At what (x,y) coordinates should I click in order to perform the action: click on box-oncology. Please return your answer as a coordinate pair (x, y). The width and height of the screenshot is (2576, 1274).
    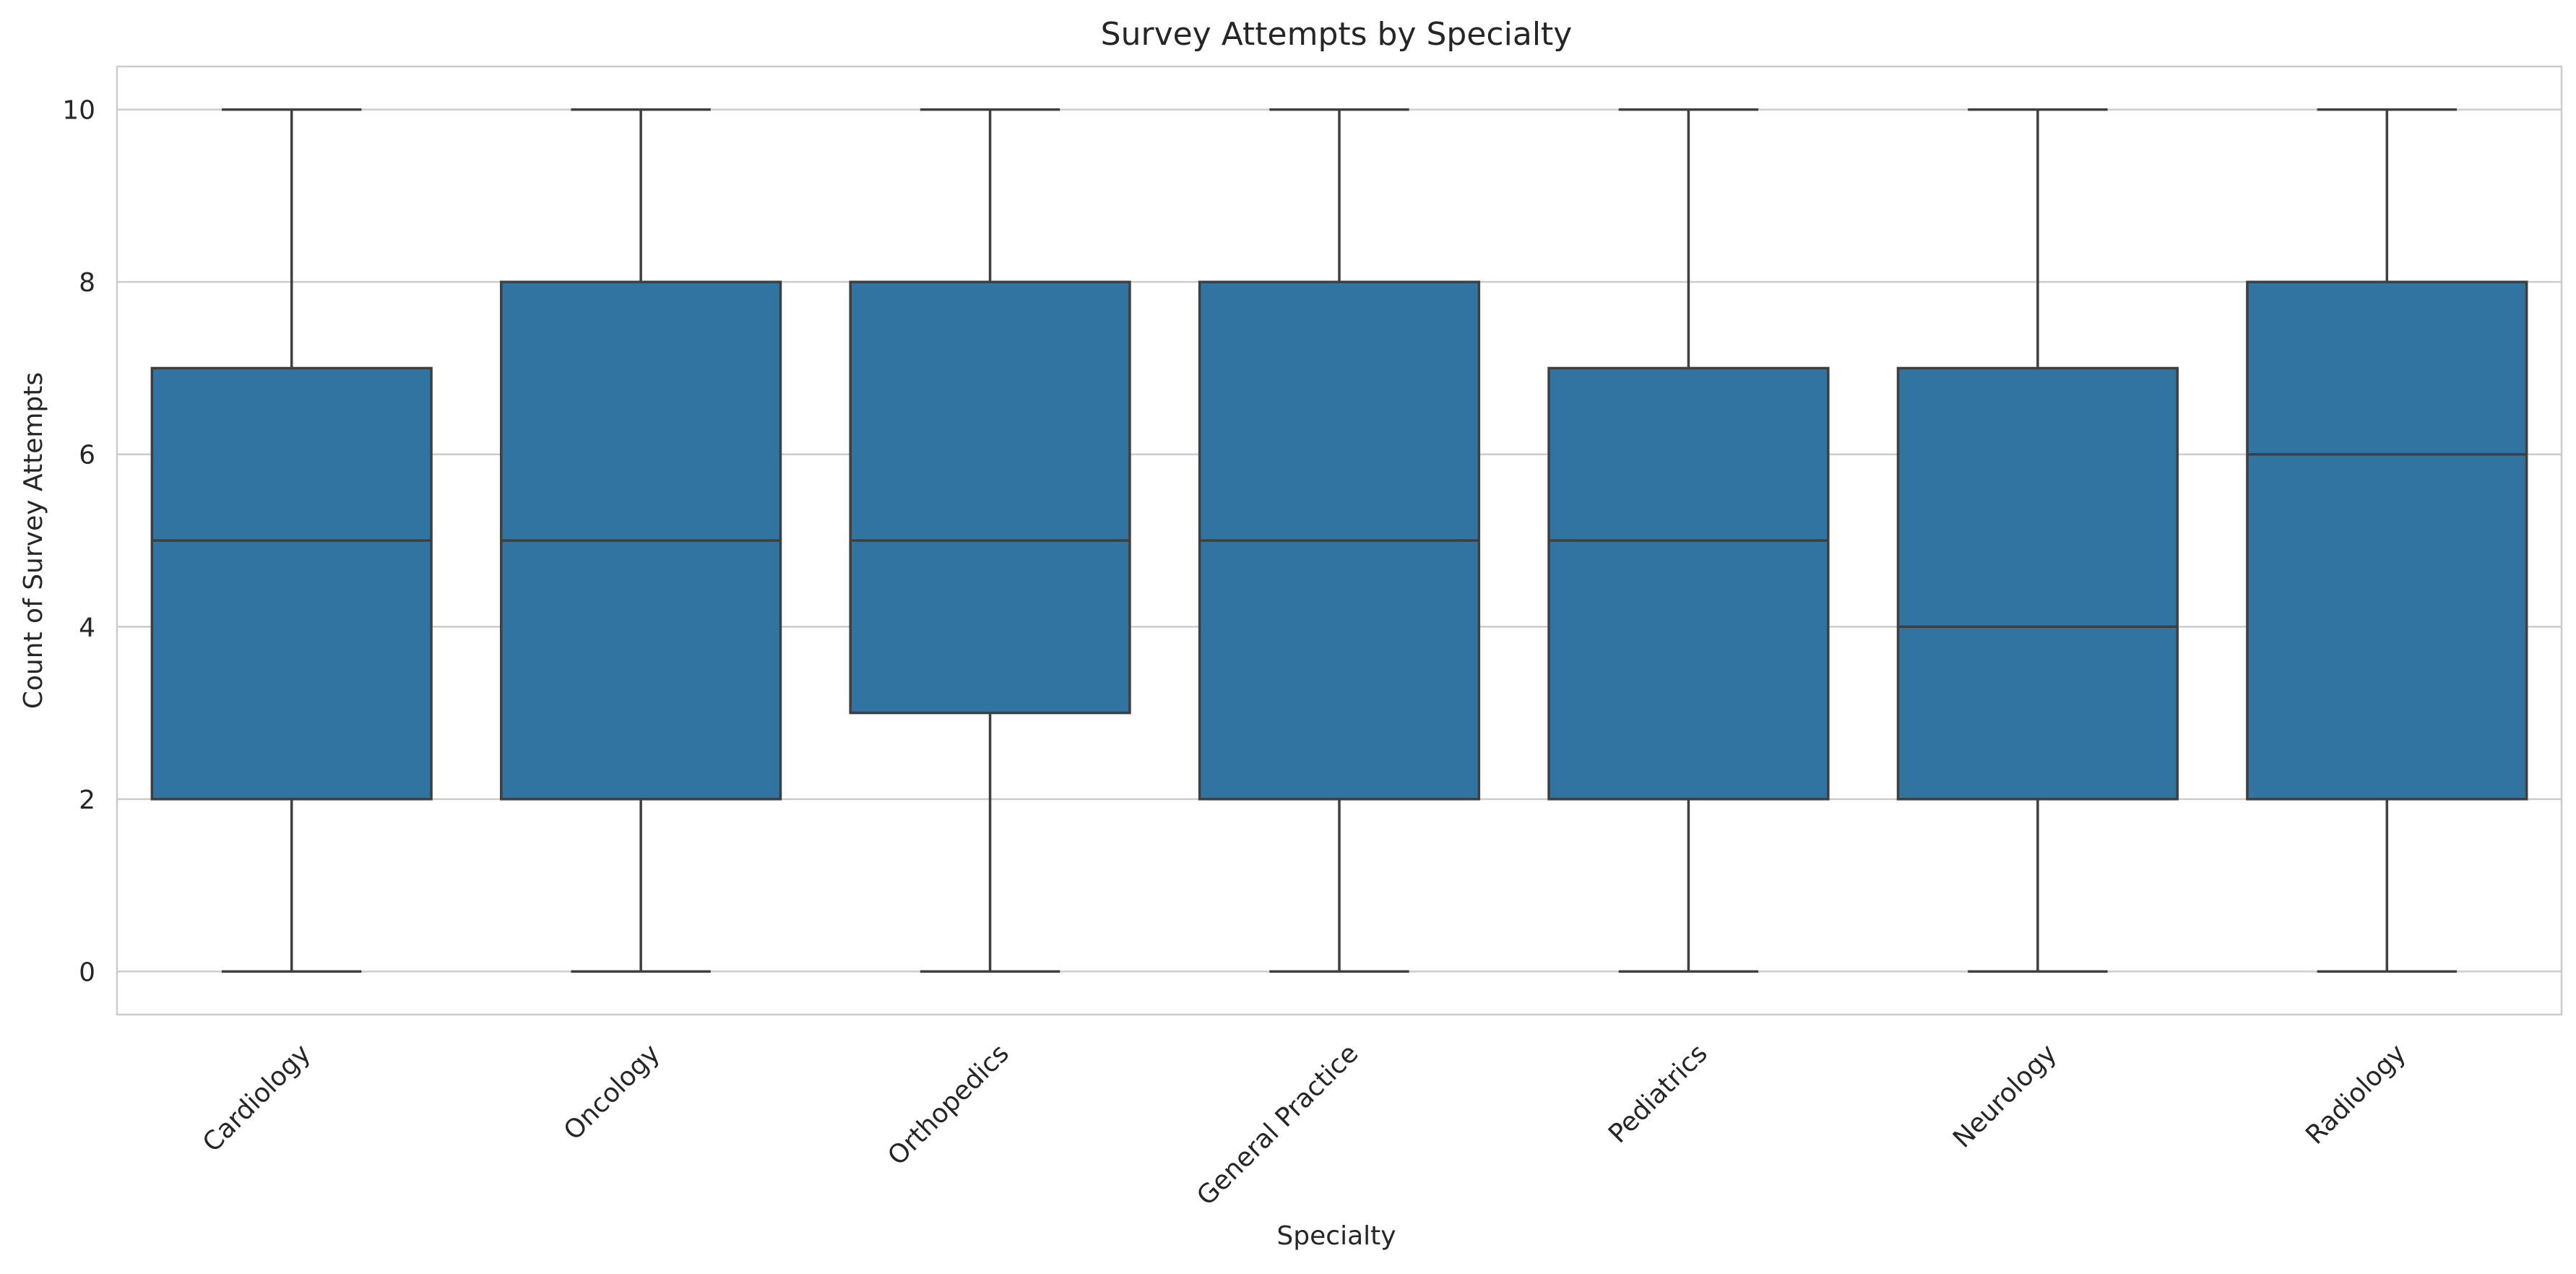
    Looking at the image, I should click on (641, 540).